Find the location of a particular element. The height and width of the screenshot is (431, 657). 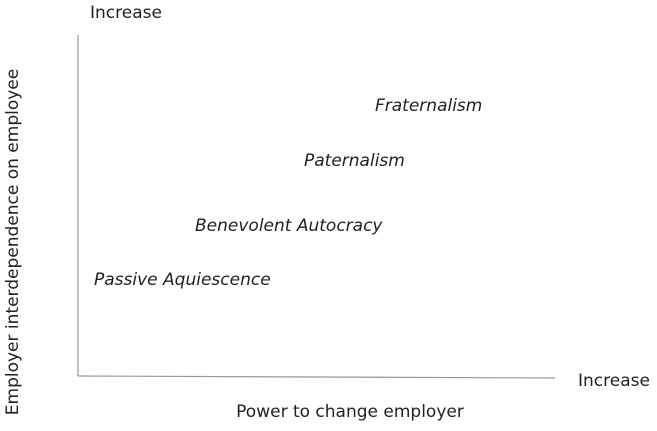

x-axis-label: Power to change employer is located at coordinates (350, 412).